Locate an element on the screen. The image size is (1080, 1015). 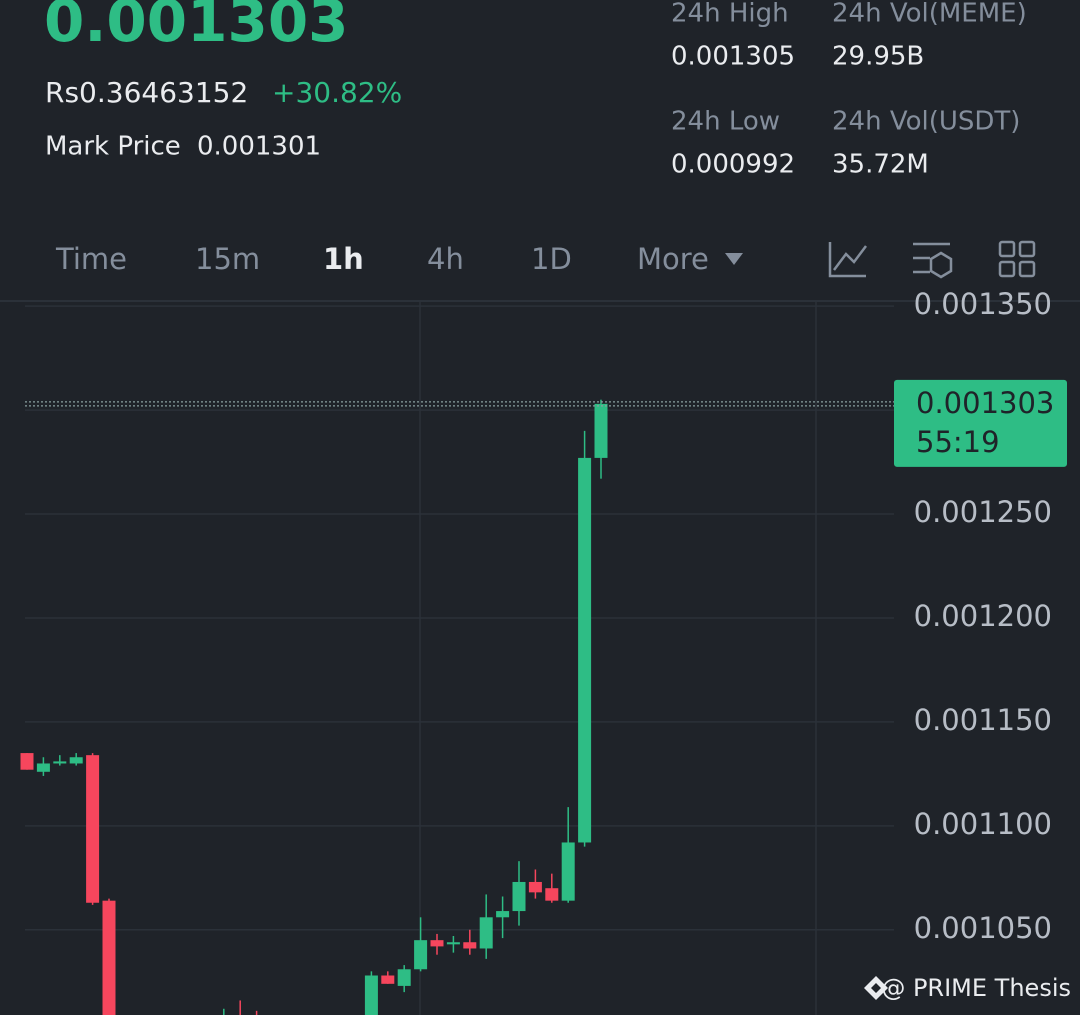
price-tag-countdown: 55:19 is located at coordinates (958, 442).